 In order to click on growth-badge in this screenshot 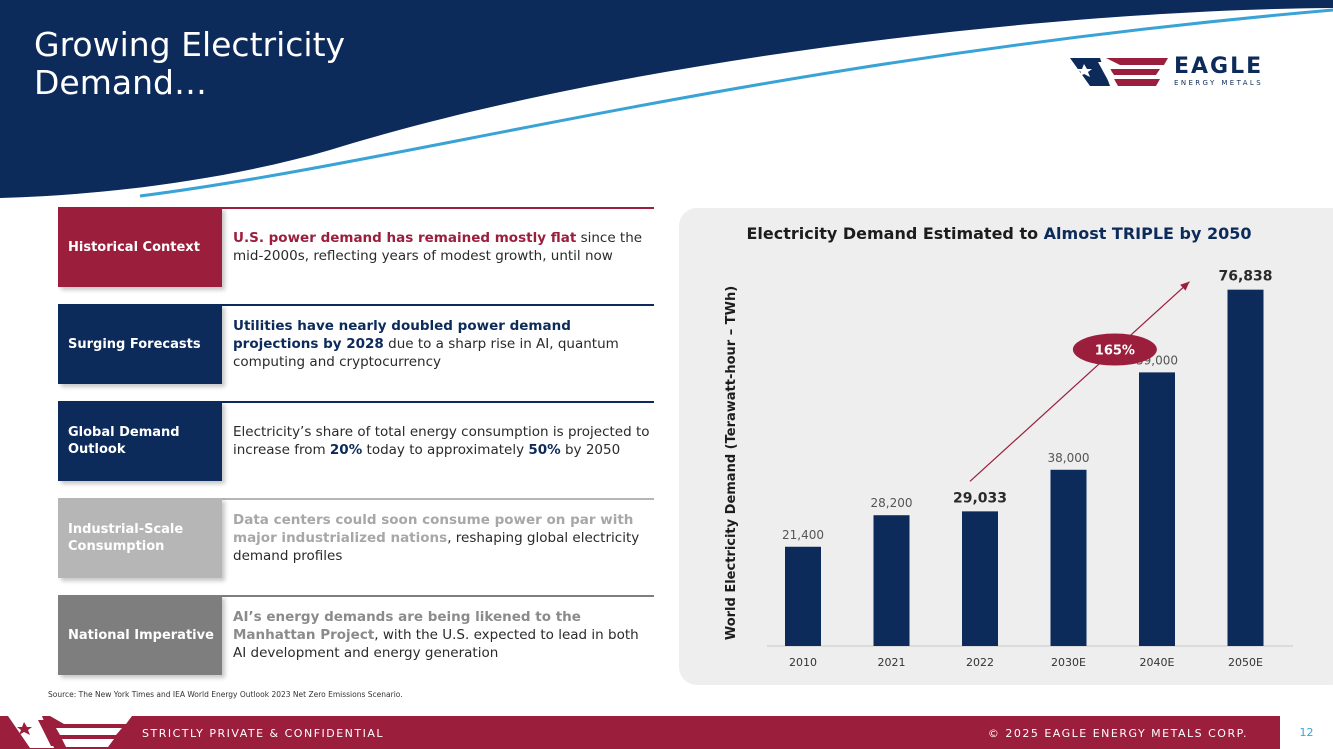, I will do `click(1114, 349)`.